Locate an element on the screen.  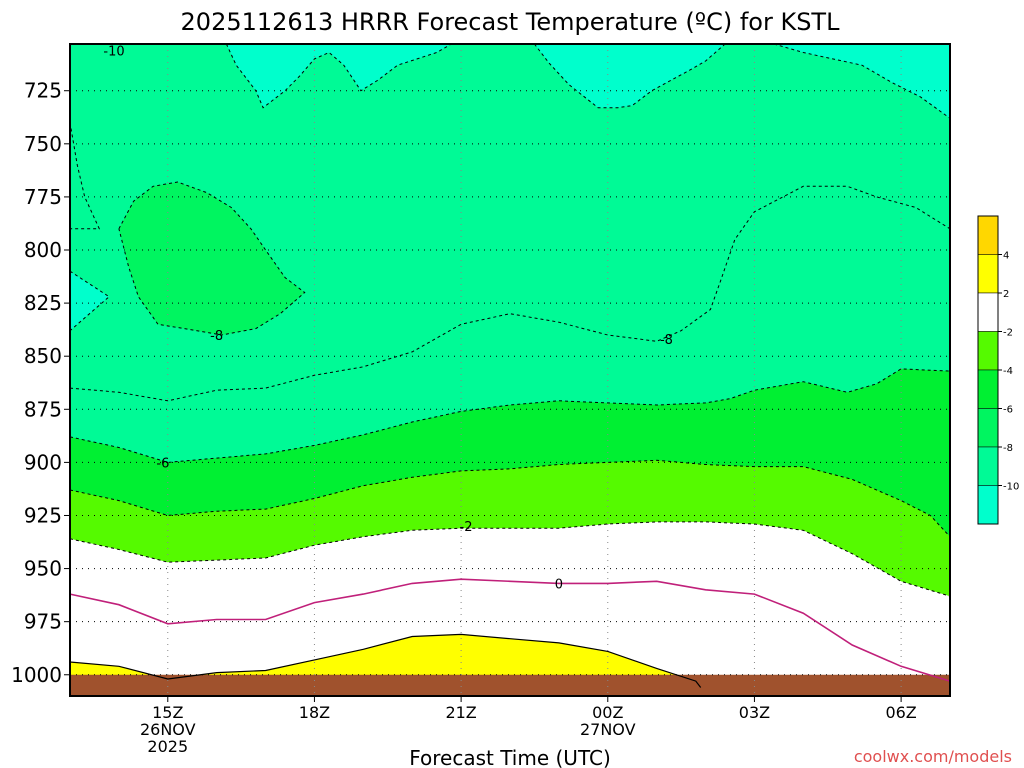
y-tick-label: 925 is located at coordinates (43, 515).